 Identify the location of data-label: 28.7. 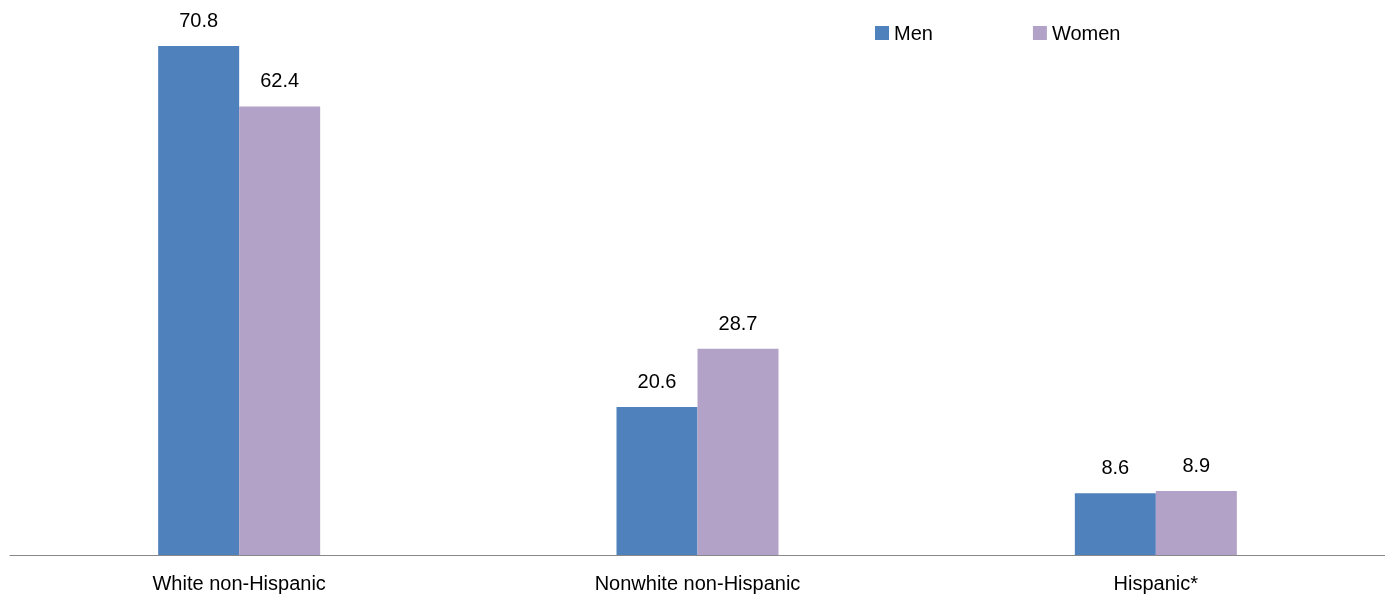
(738, 322).